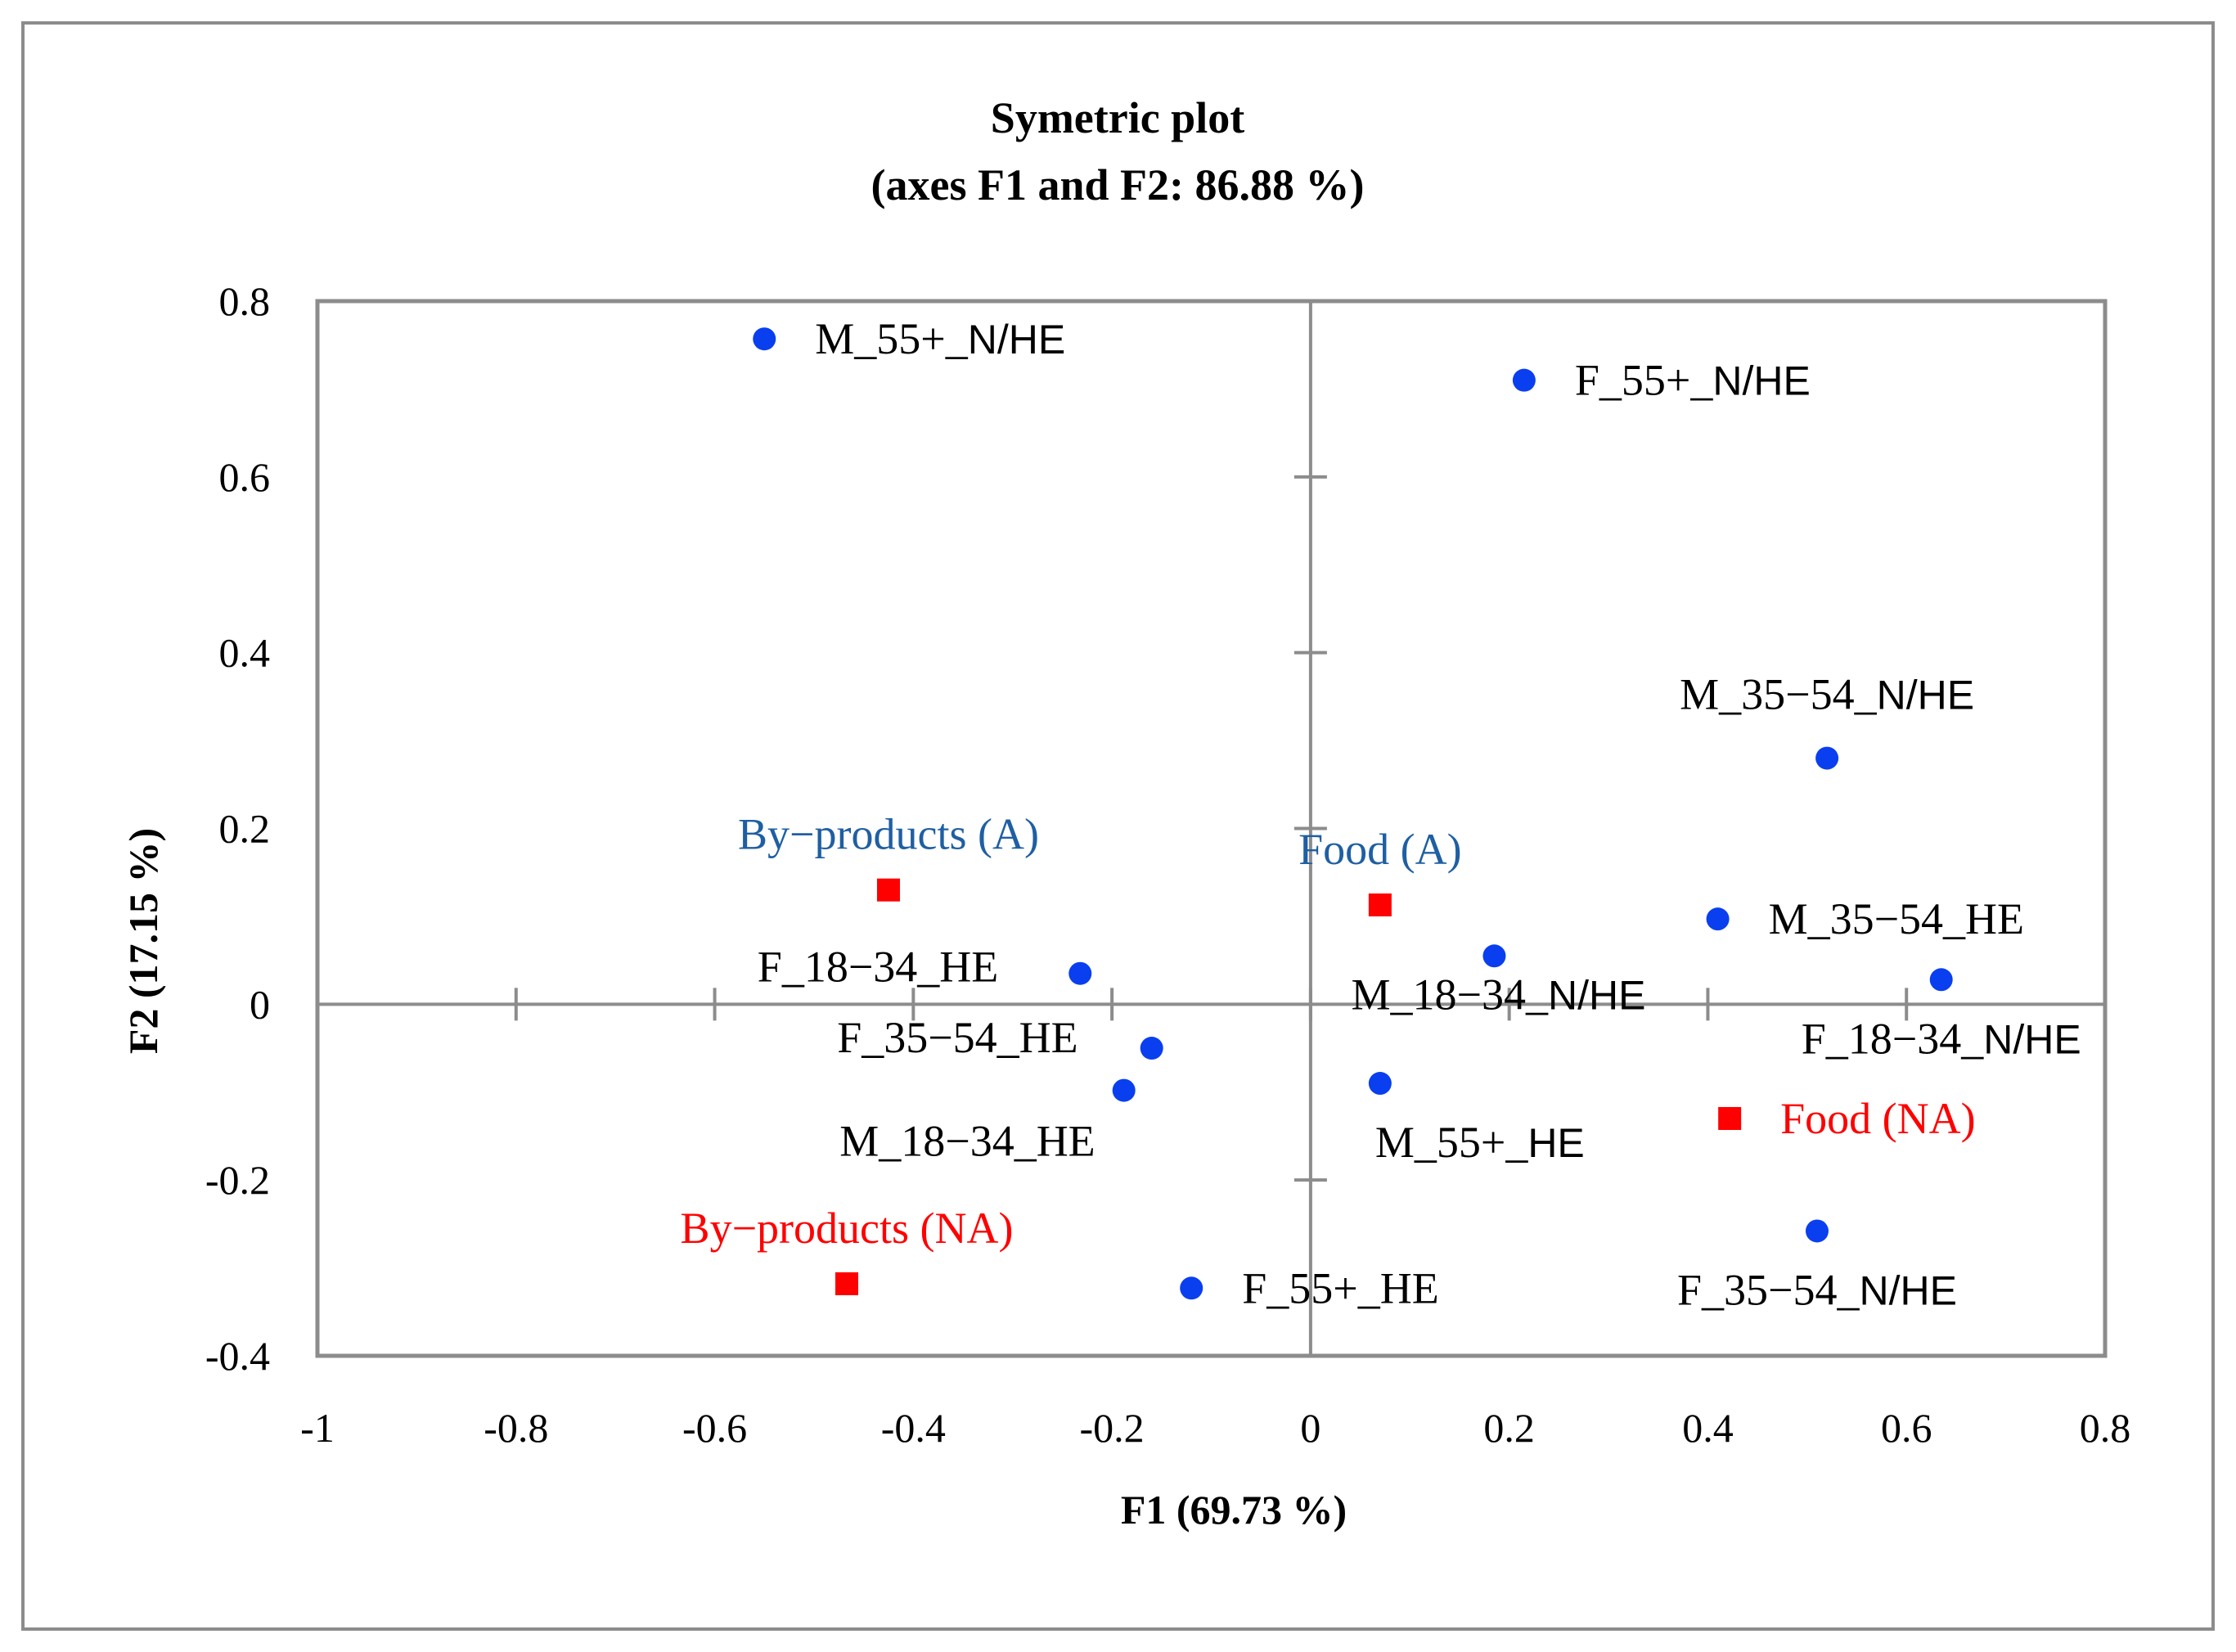 This screenshot has height=1652, width=2236. What do you see at coordinates (1768, 1289) in the screenshot?
I see `point-label-prefix: F_35−54_` at bounding box center [1768, 1289].